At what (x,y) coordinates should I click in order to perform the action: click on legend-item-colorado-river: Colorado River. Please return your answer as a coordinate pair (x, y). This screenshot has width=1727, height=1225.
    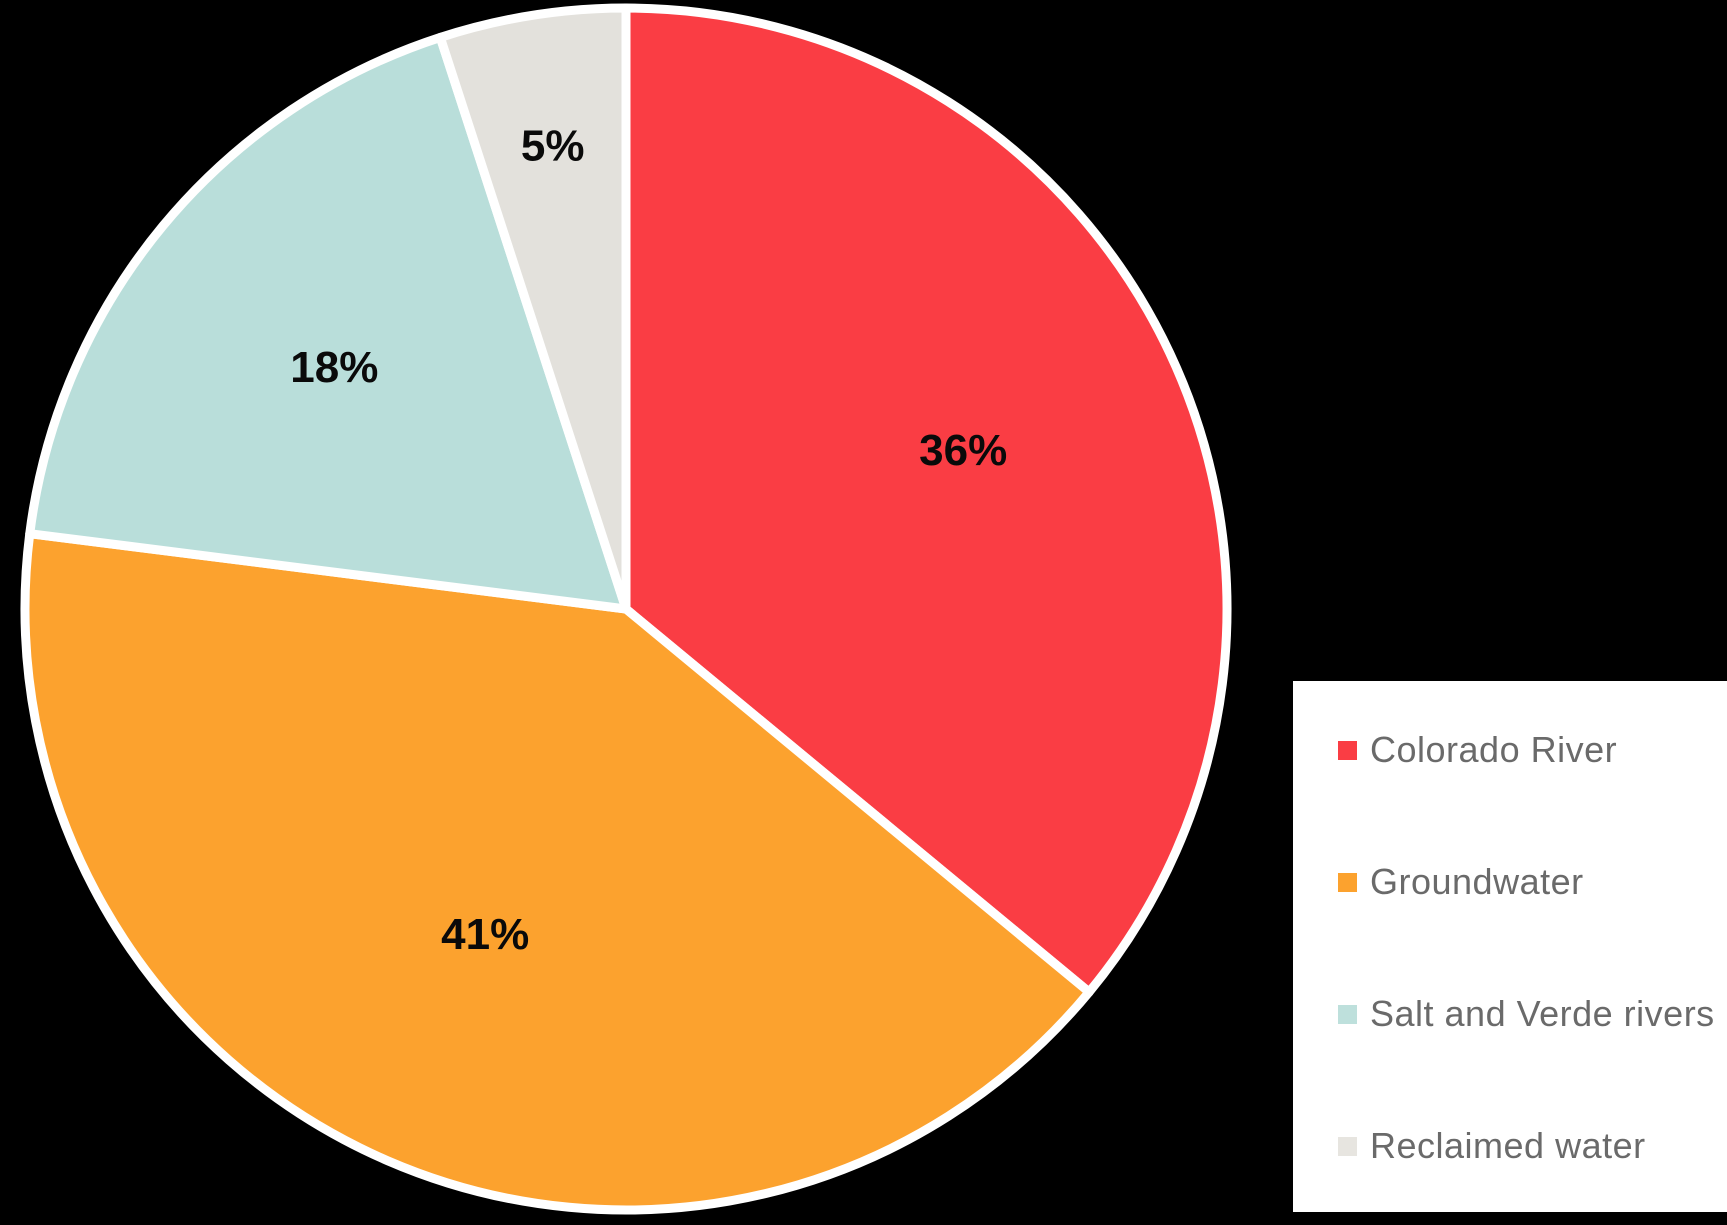
    Looking at the image, I should click on (1510, 750).